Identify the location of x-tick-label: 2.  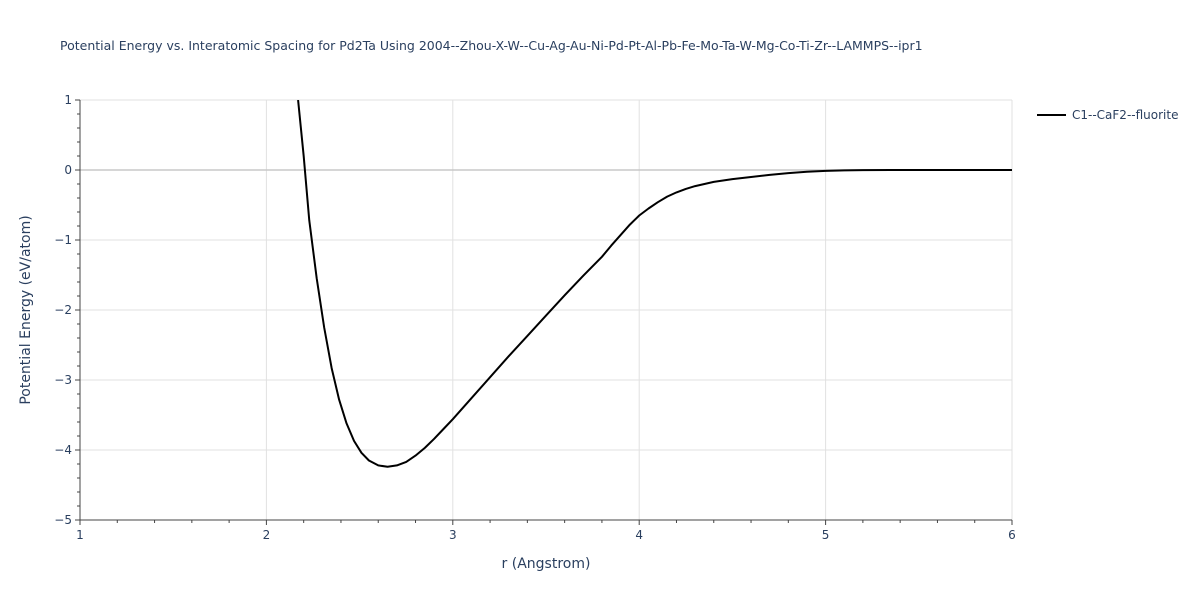
(267, 535).